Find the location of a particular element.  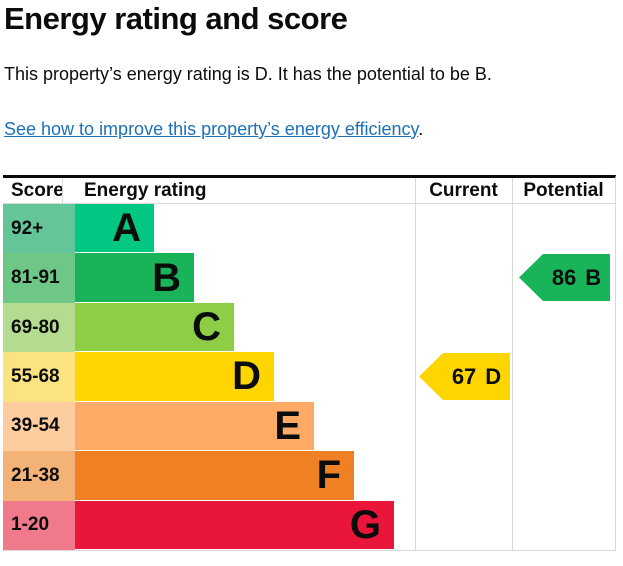

header-potential: Potential is located at coordinates (563, 190).